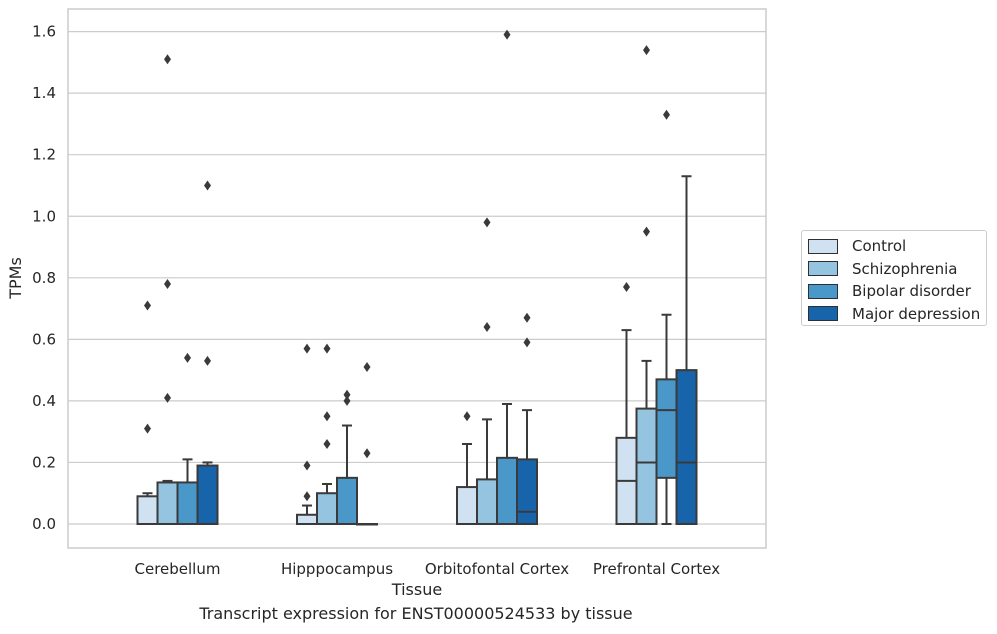 The width and height of the screenshot is (997, 634). What do you see at coordinates (347, 457) in the screenshot?
I see `box-bipolar-disorder-hipppocampus` at bounding box center [347, 457].